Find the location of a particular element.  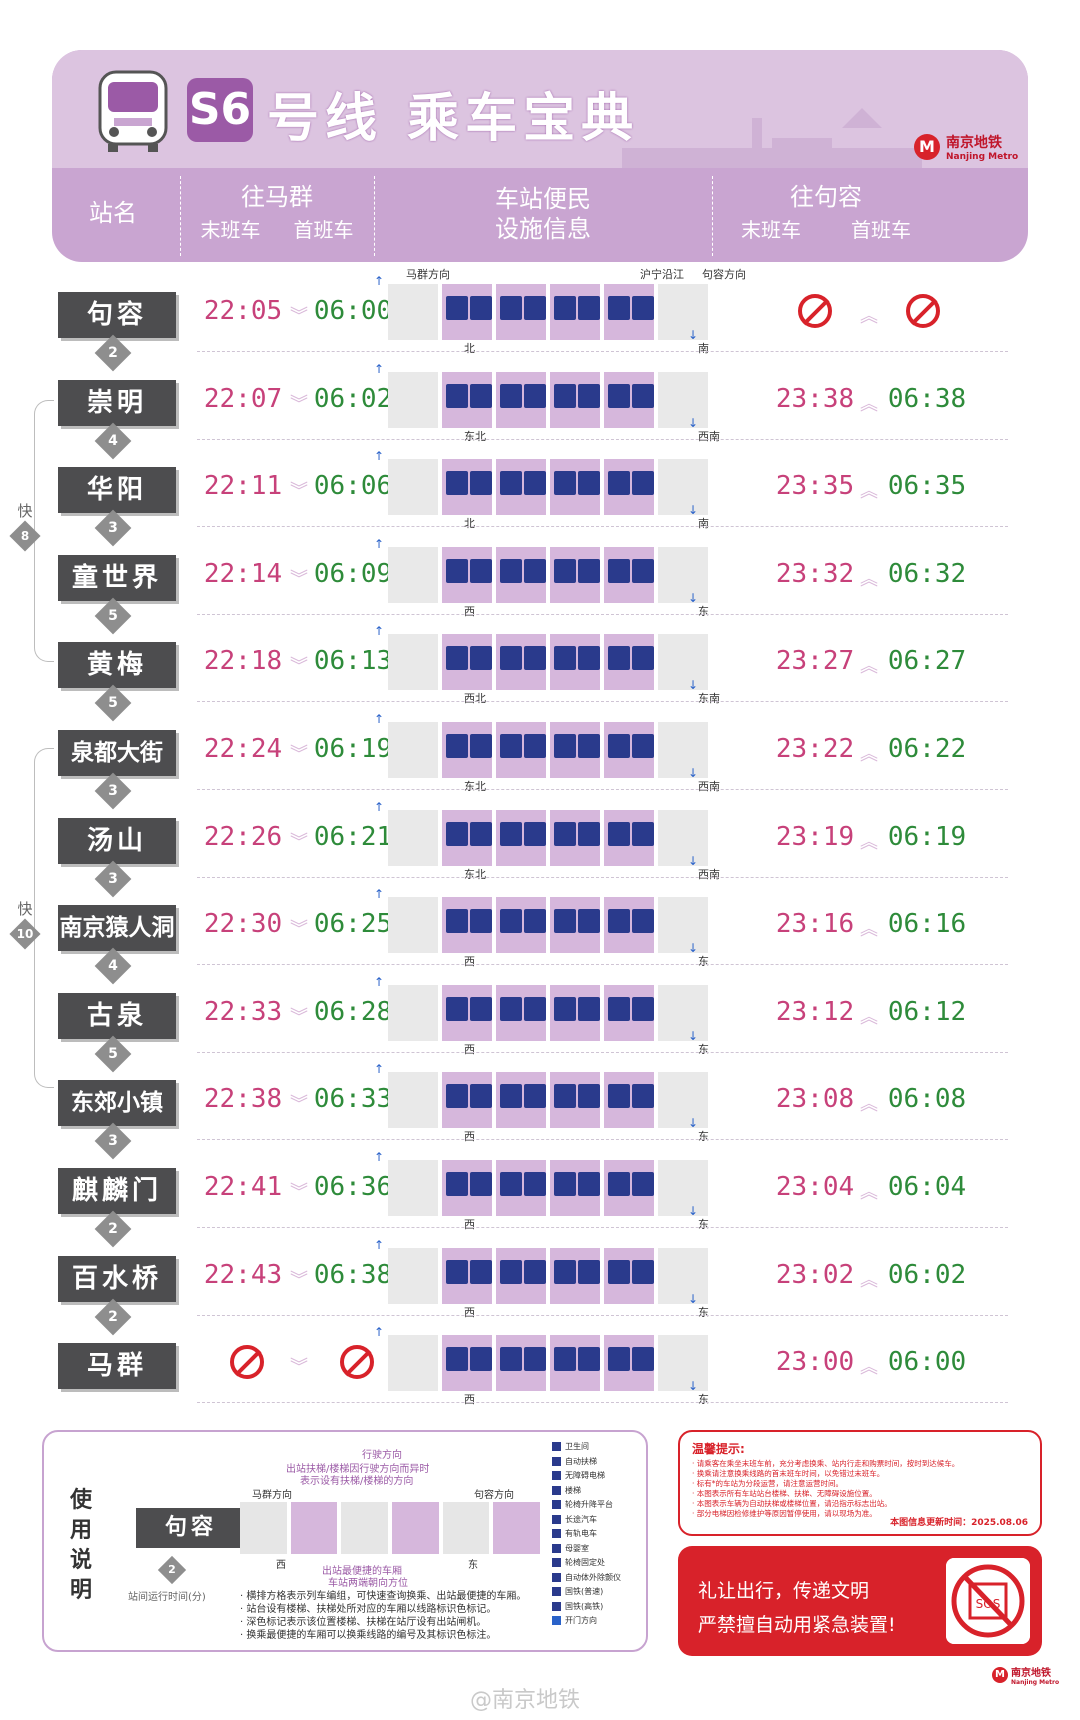

jurong-last-train: 23:22 is located at coordinates (815, 749).